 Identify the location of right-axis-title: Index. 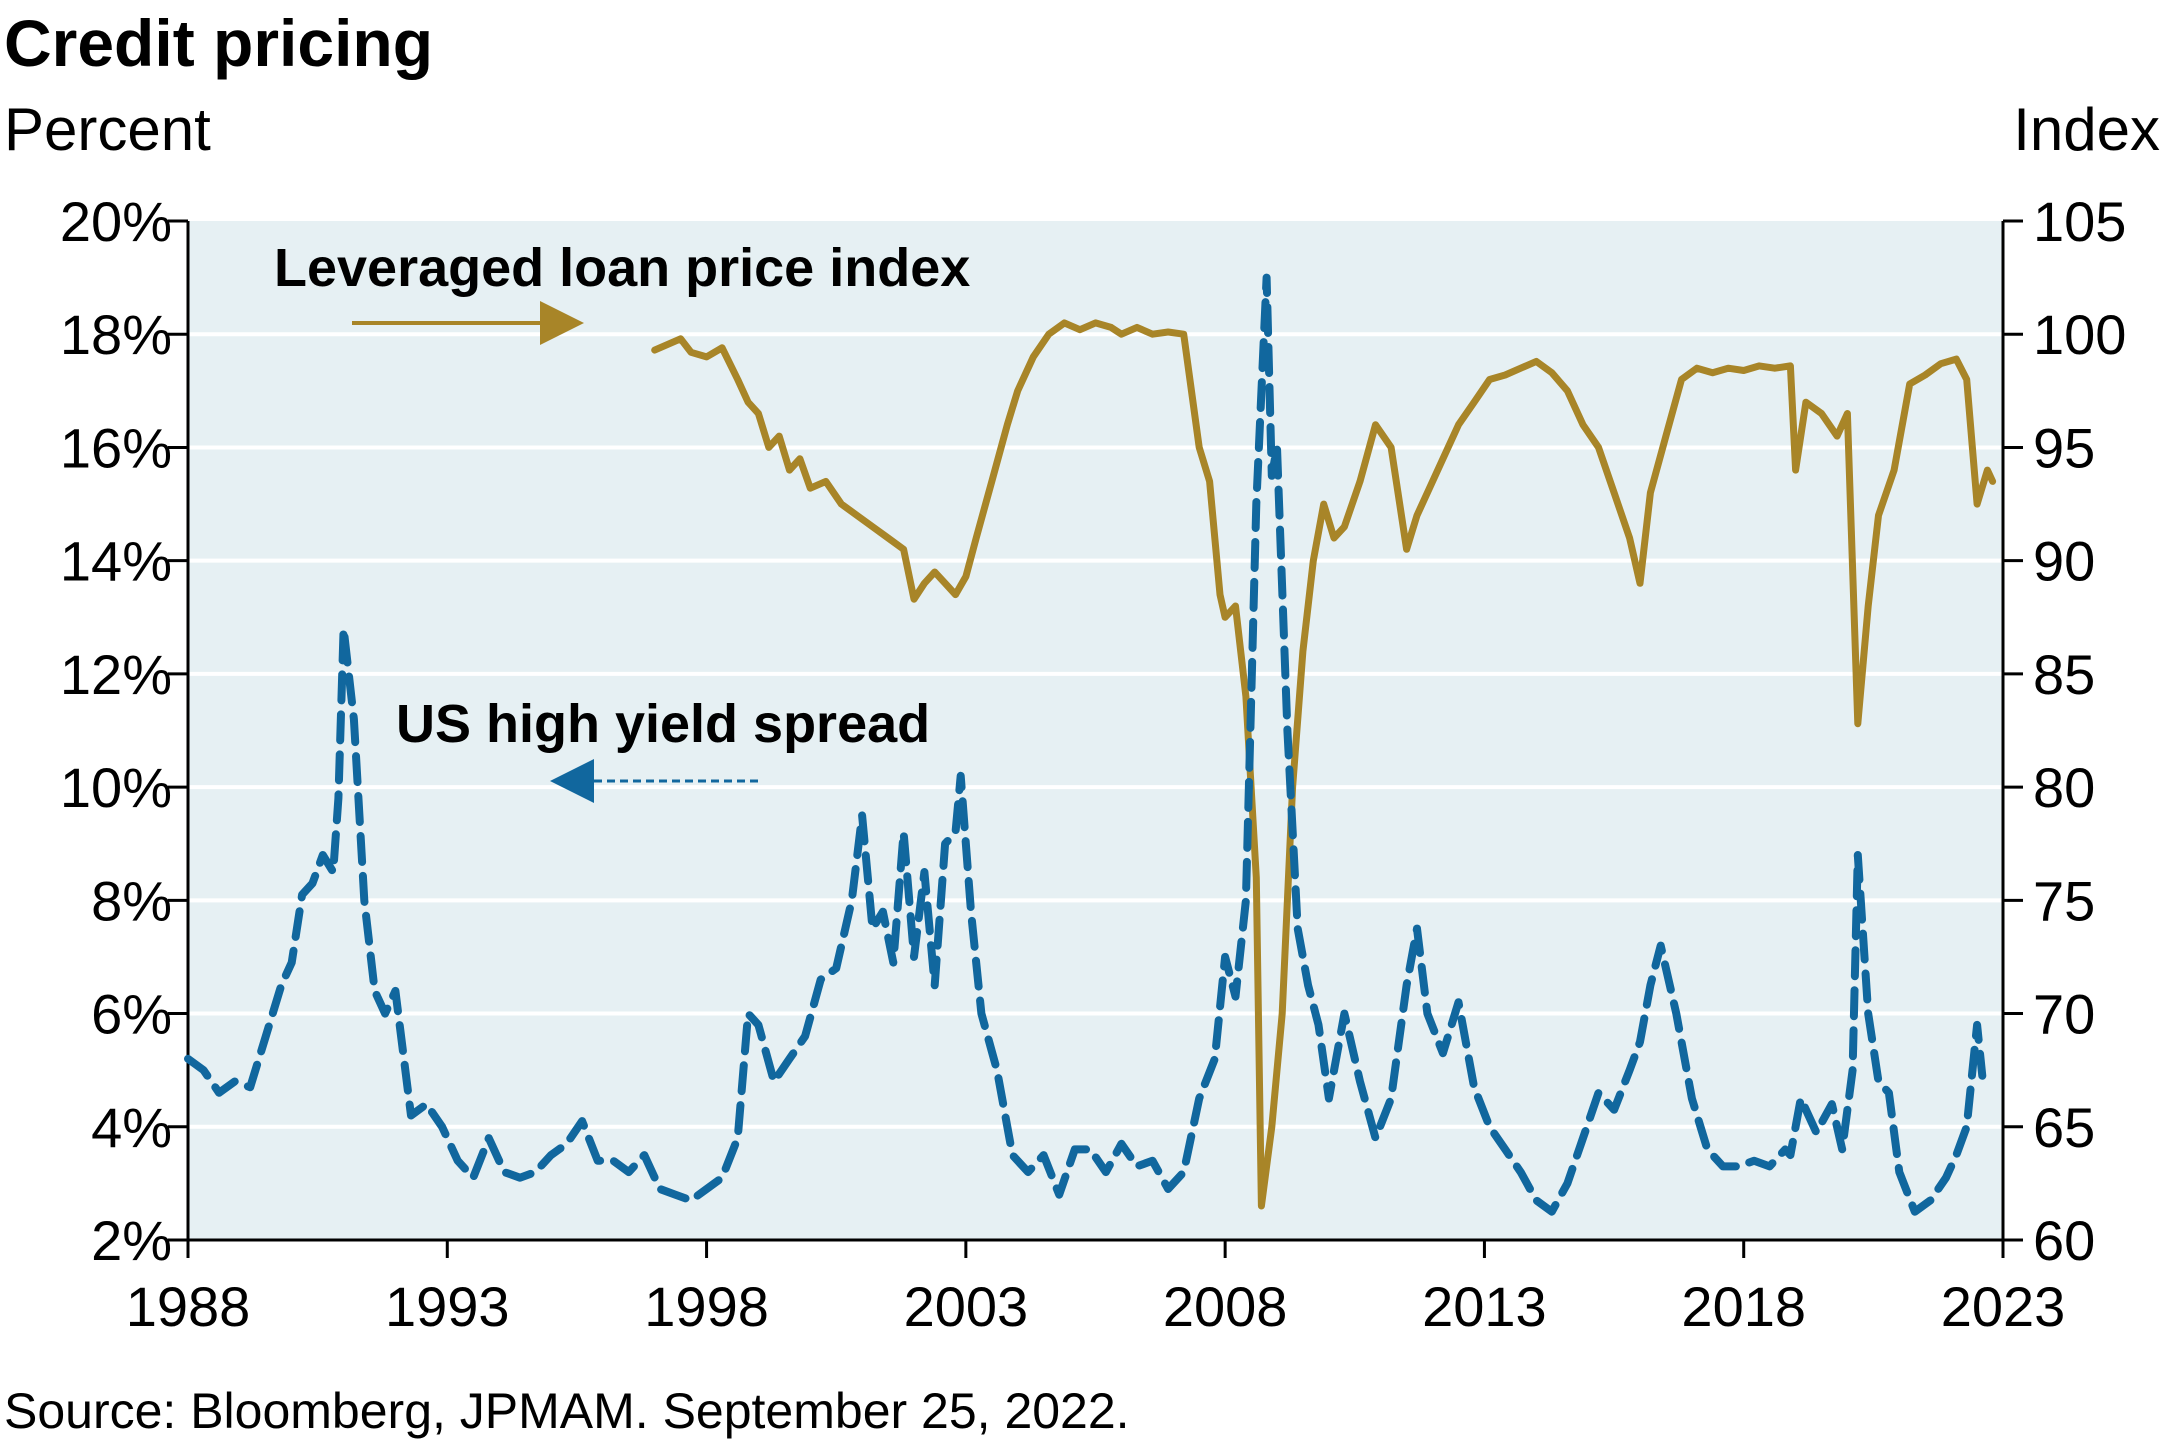
(2086, 129).